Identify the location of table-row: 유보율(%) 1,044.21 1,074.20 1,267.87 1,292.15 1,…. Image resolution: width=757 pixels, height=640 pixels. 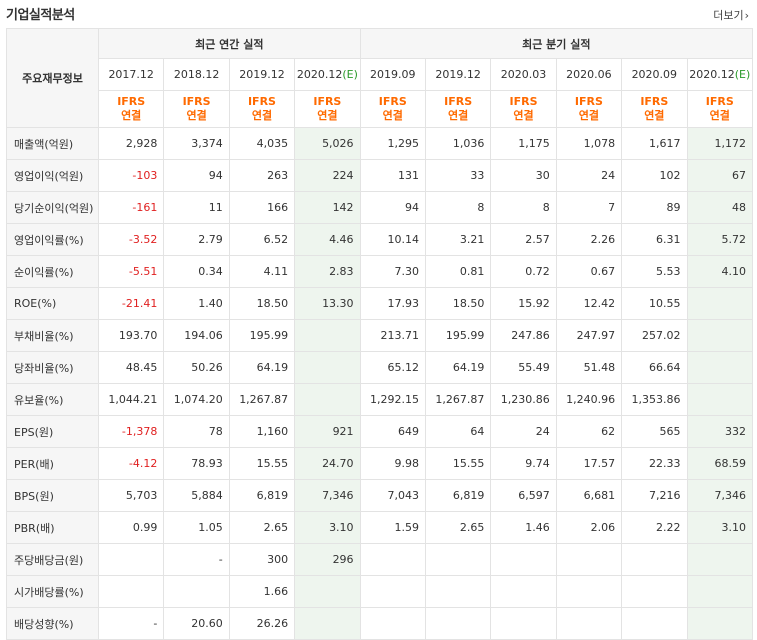
(380, 399).